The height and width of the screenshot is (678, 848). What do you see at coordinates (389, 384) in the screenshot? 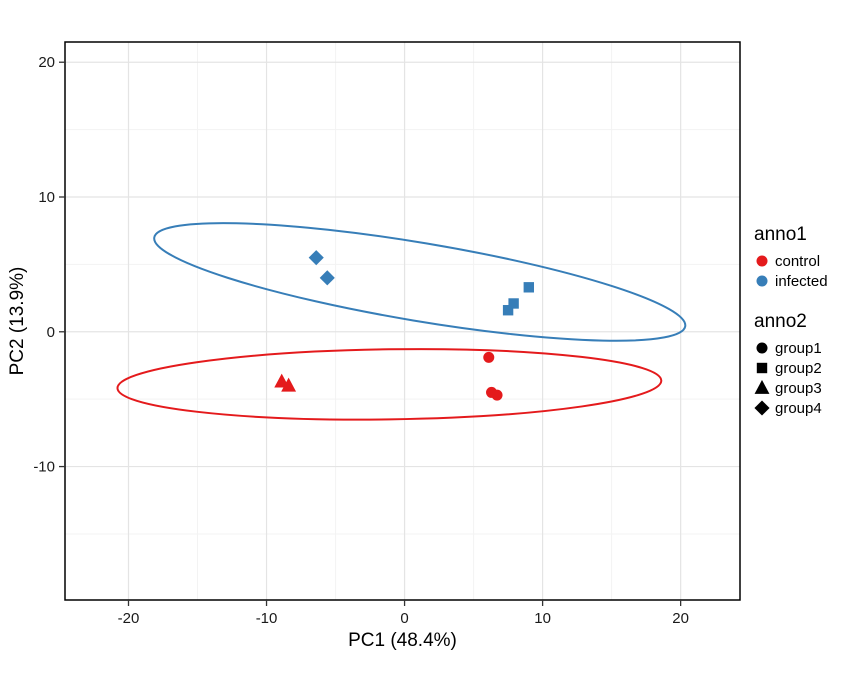
I see `control-ellipse` at bounding box center [389, 384].